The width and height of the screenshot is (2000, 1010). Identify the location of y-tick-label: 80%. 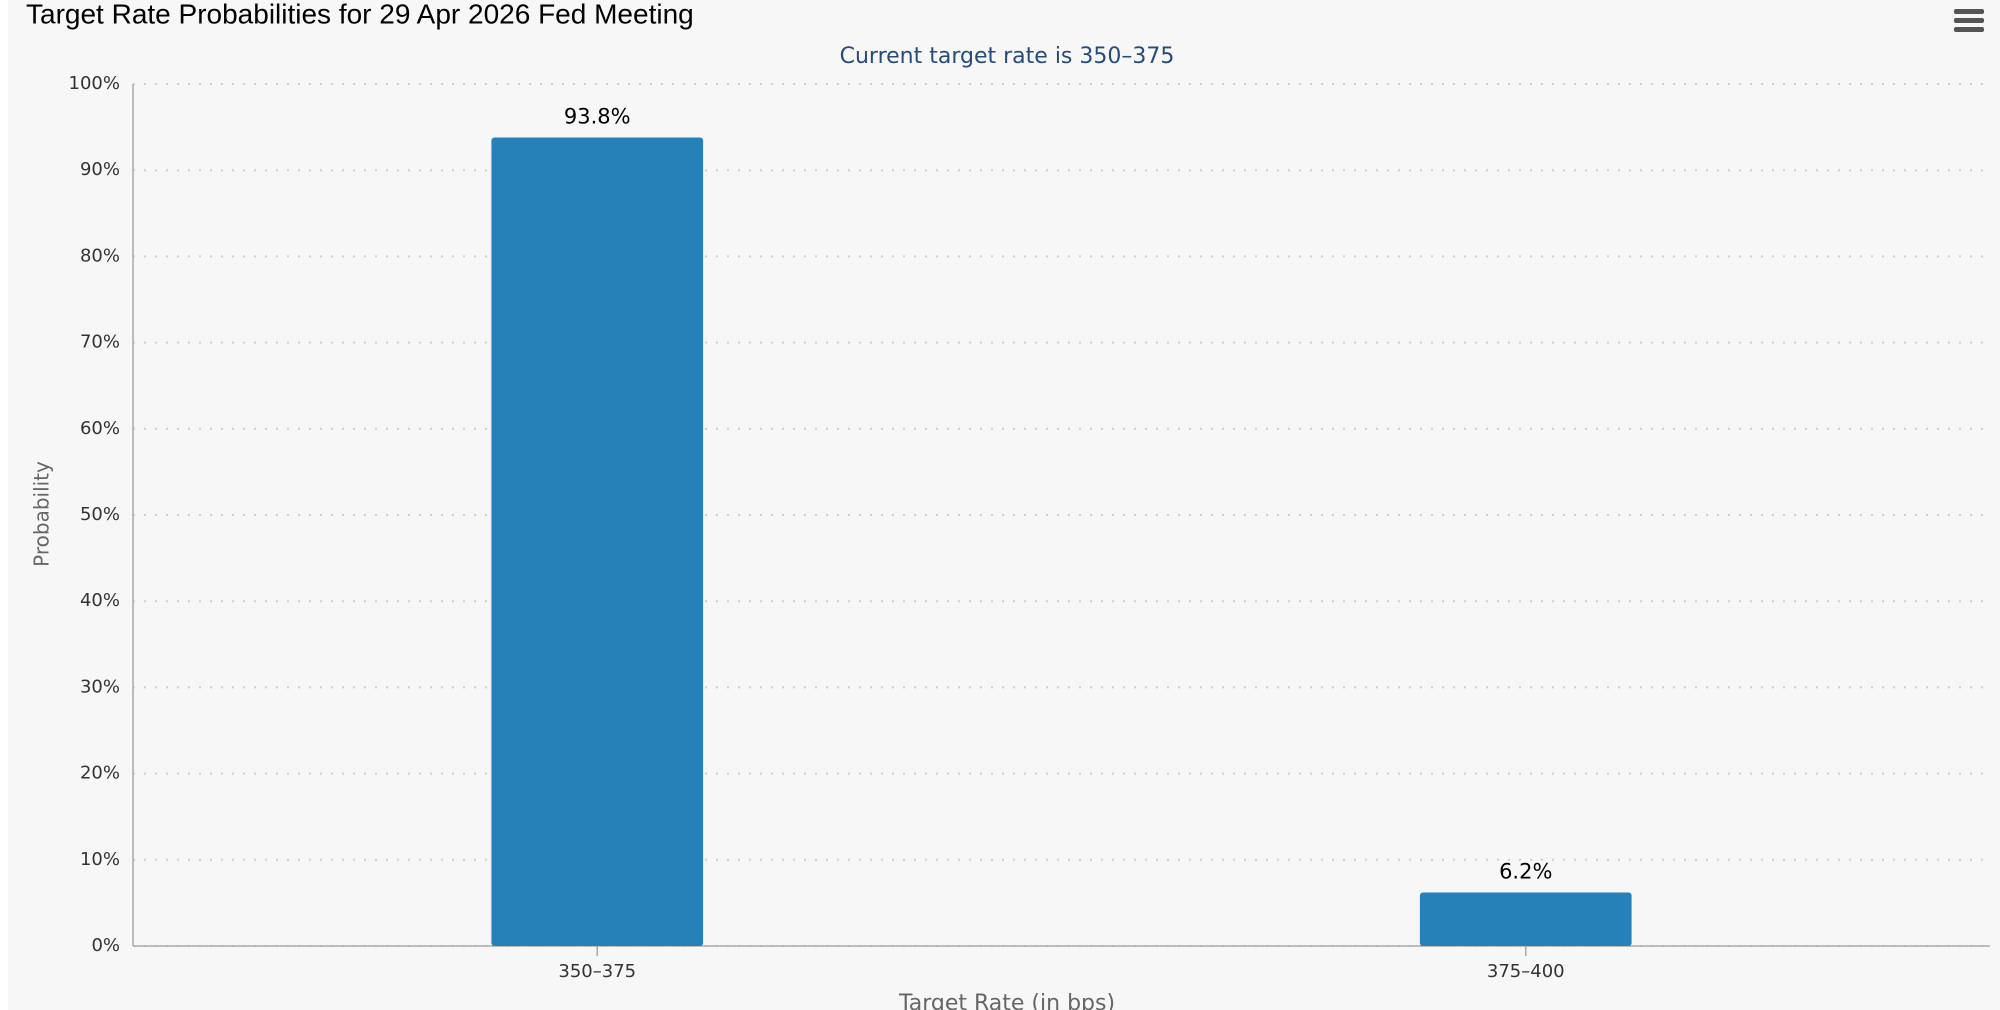
(100, 255).